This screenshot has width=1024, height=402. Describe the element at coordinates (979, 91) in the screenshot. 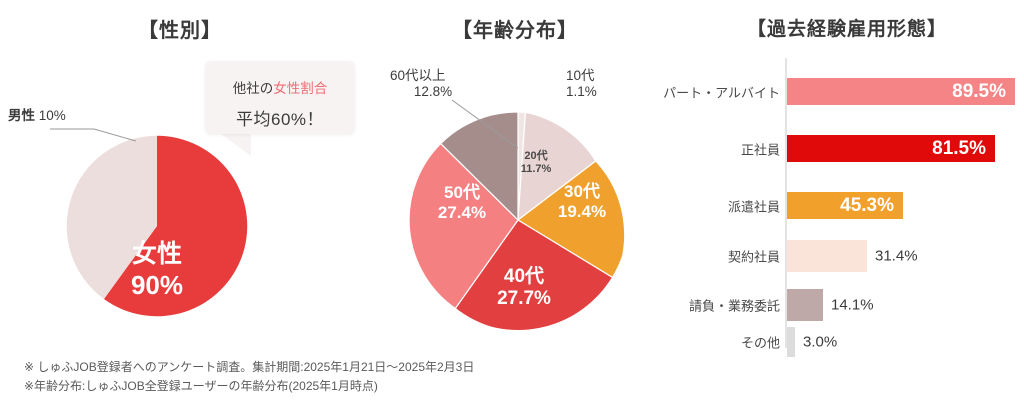

I see `bar-value-part-time: 89.5%` at that location.